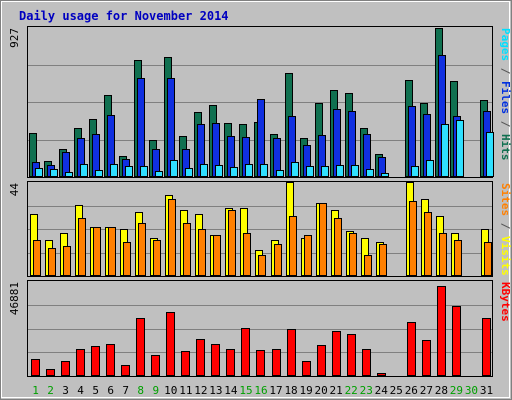  Describe the element at coordinates (426, 390) in the screenshot. I see `day-label-27: 27` at that location.